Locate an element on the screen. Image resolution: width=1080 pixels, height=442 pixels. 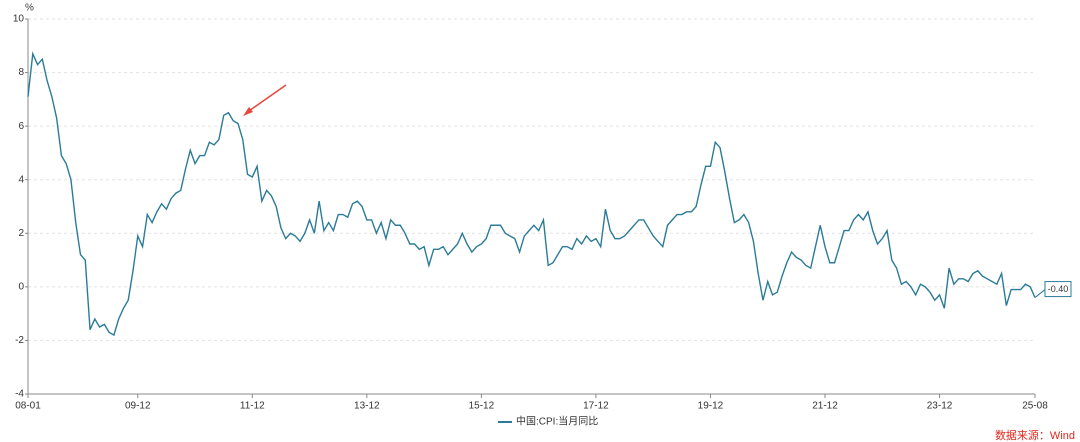
annotation-arrow is located at coordinates (266, 99).